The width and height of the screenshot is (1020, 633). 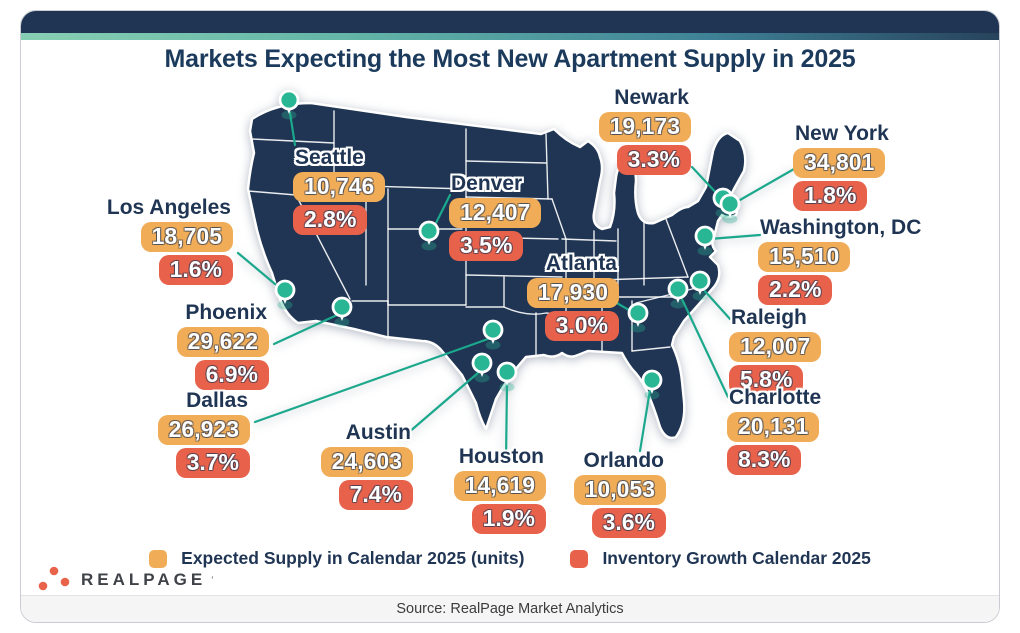 What do you see at coordinates (795, 290) in the screenshot?
I see `growth-badge: 2.2%` at bounding box center [795, 290].